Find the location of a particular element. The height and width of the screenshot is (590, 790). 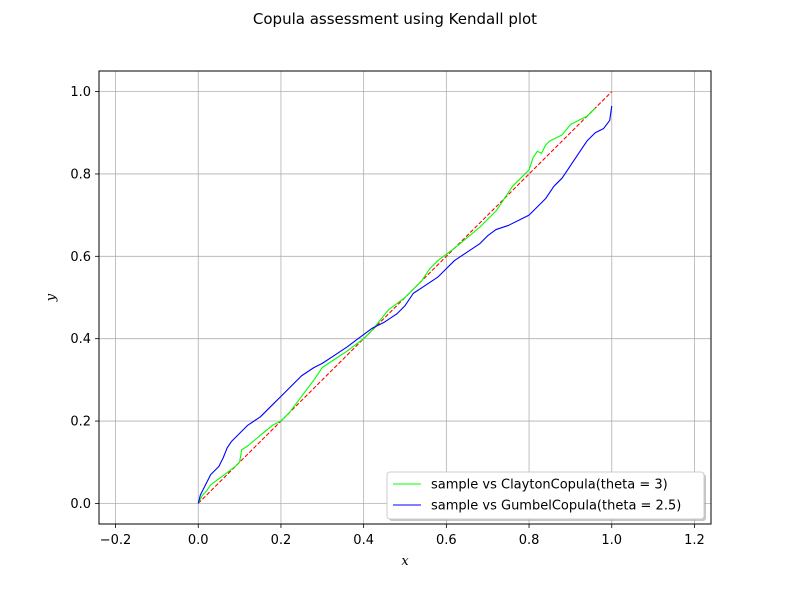

legend-label: sample vs ClaytonCopula(theta = 3) is located at coordinates (549, 485).